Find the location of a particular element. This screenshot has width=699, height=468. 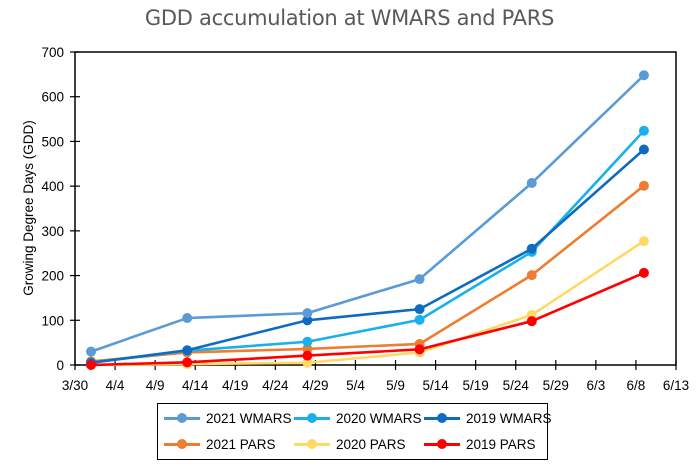

legend-item: 2019 WMARS is located at coordinates (487, 418).